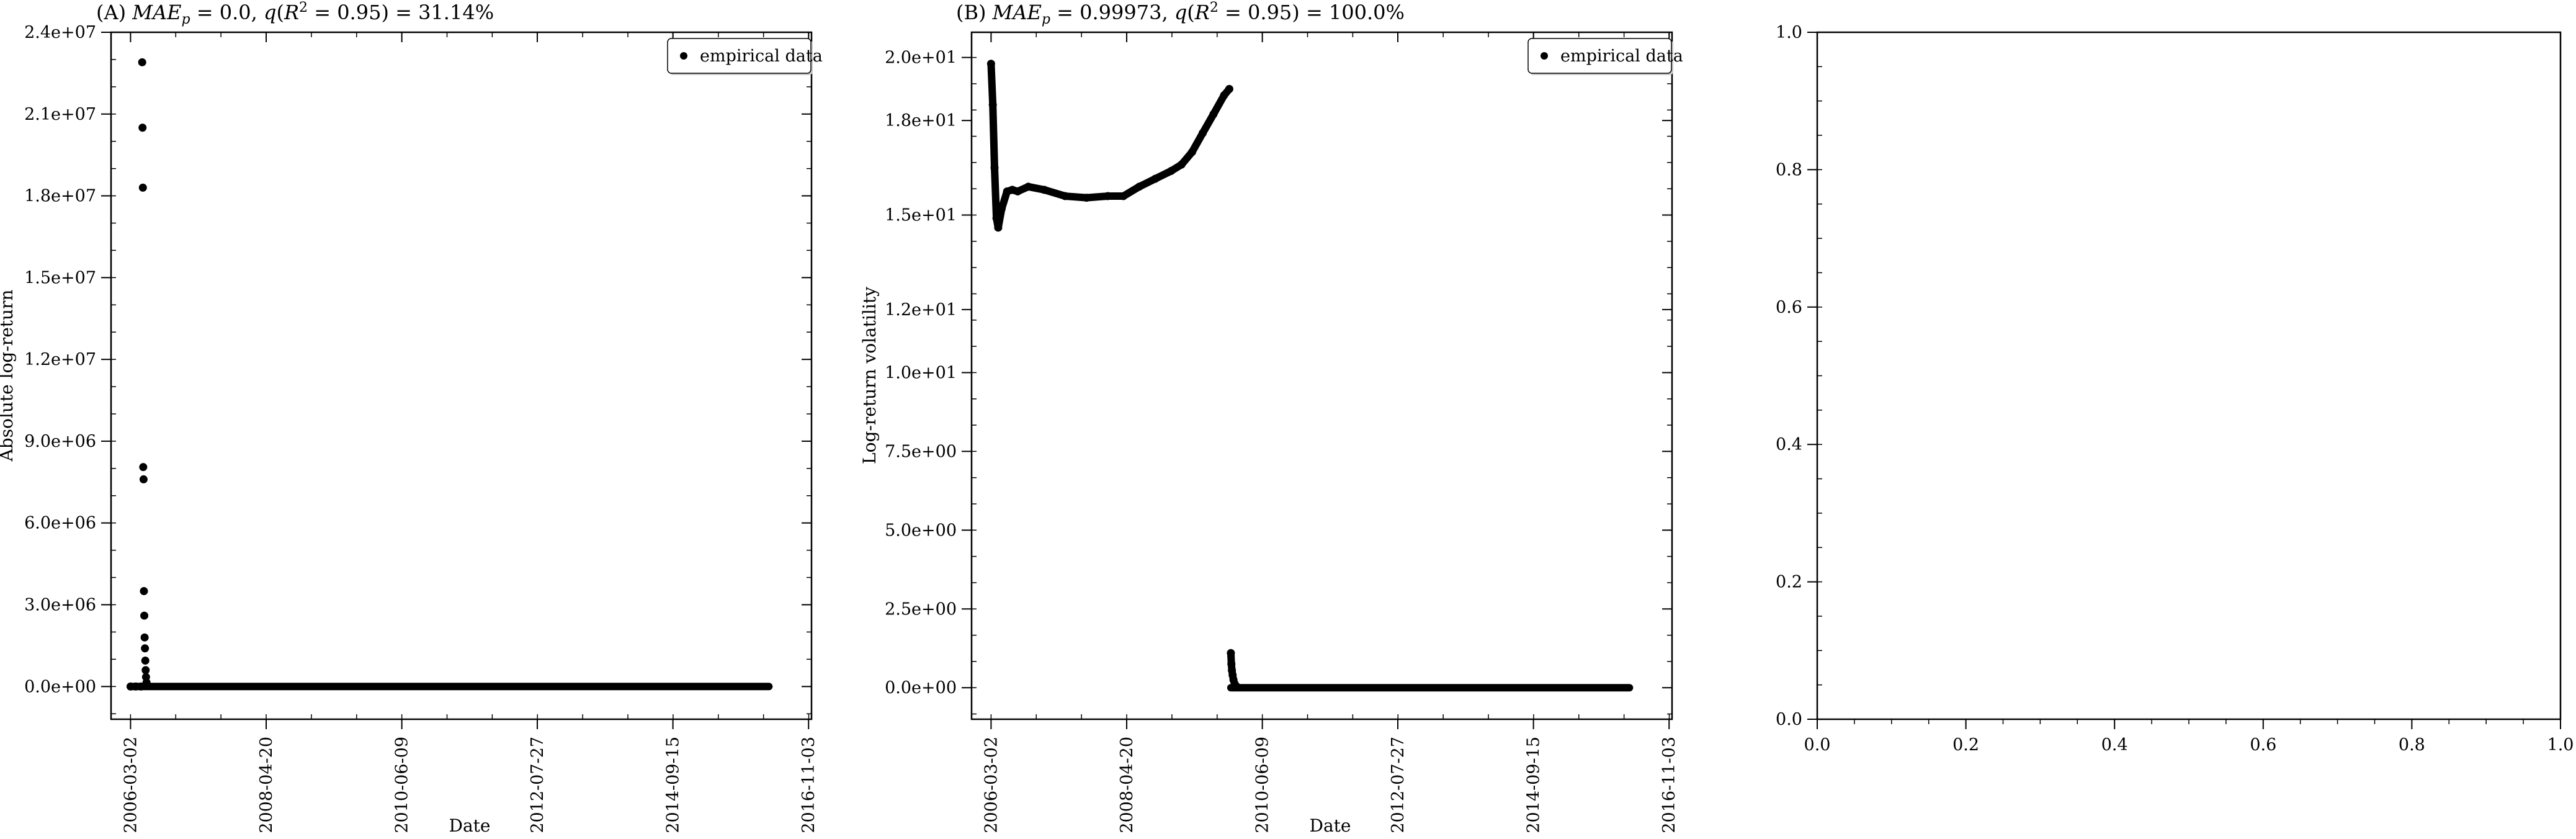  What do you see at coordinates (1544, 56) in the screenshot?
I see `panel-b-legend-marker` at bounding box center [1544, 56].